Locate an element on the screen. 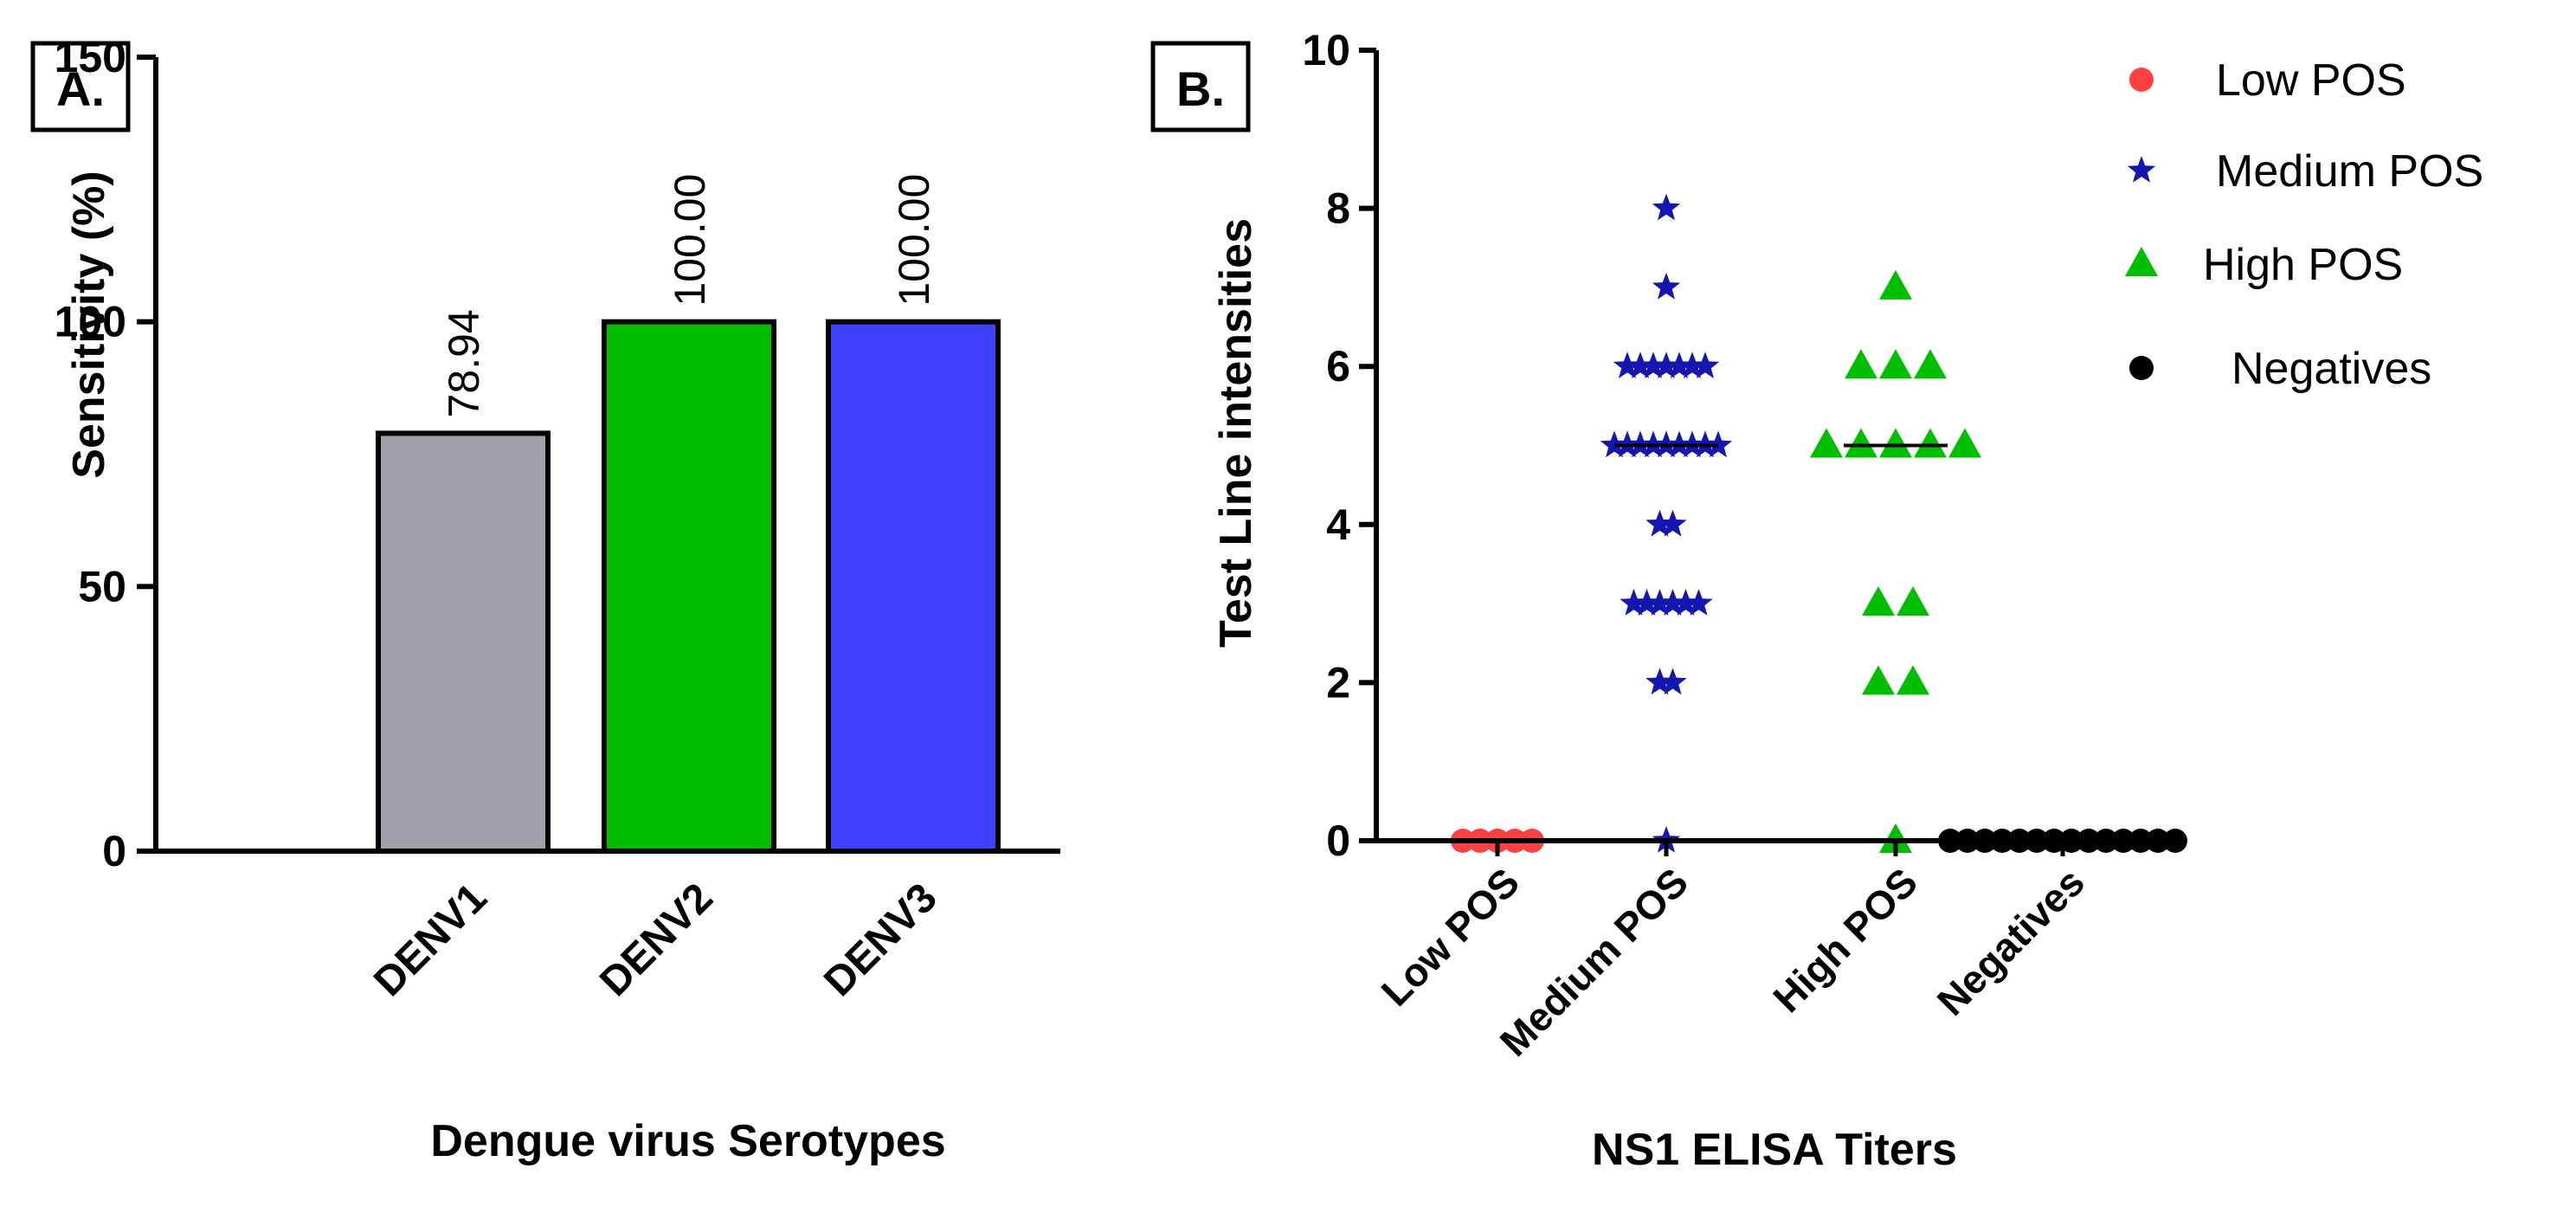 The width and height of the screenshot is (2576, 1207). x-tick-label: Low POS is located at coordinates (1451, 937).